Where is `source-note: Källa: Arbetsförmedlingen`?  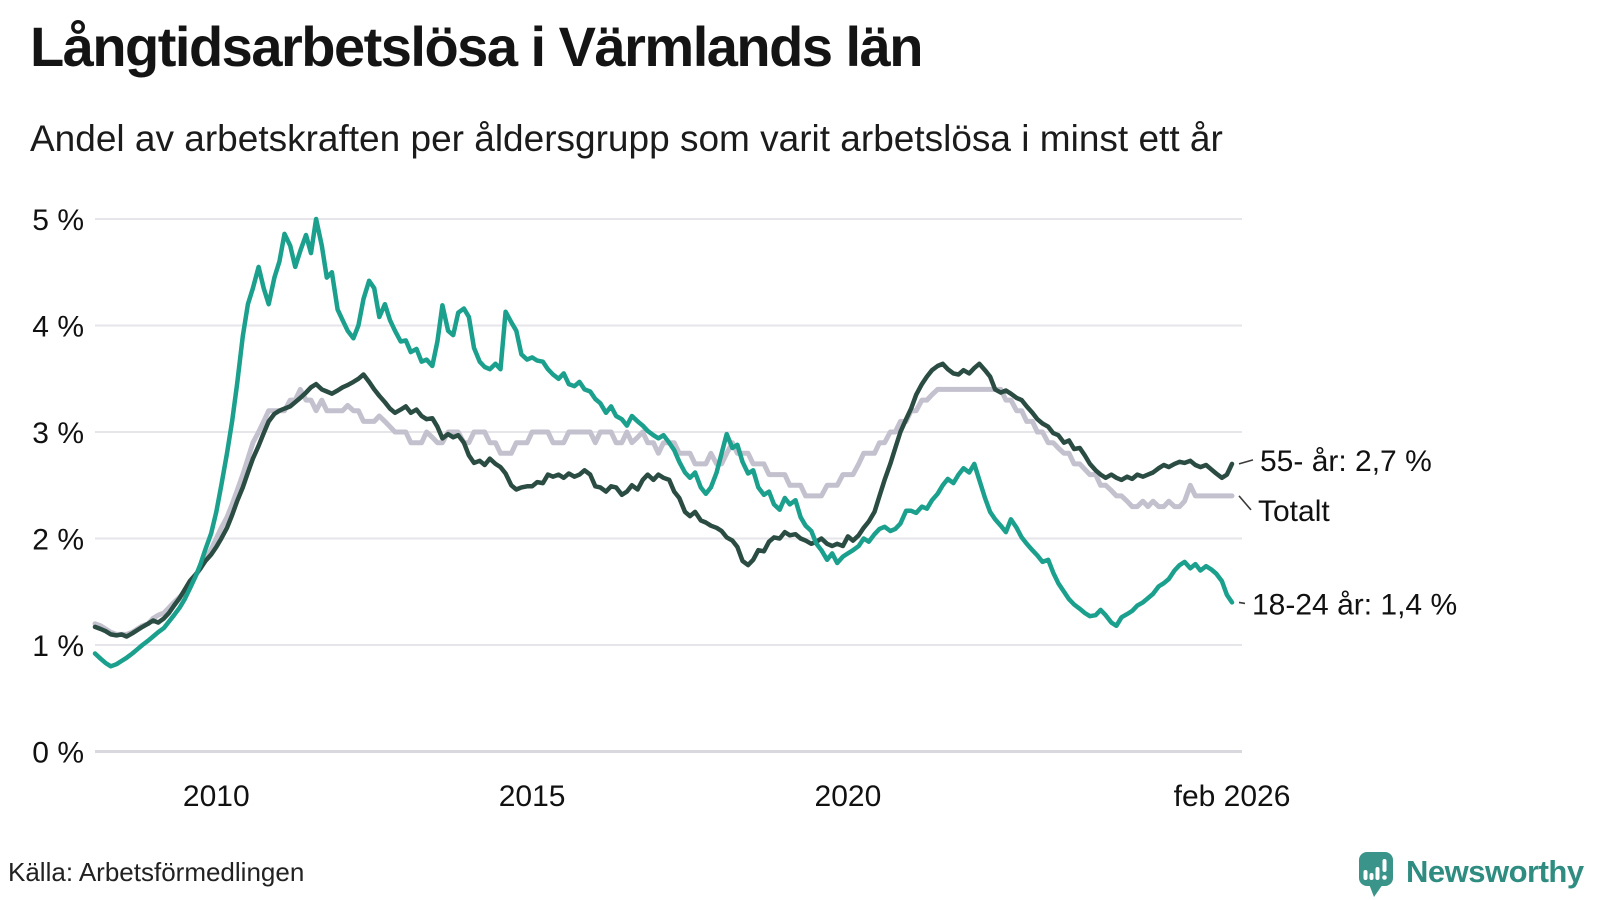 source-note: Källa: Arbetsförmedlingen is located at coordinates (156, 872).